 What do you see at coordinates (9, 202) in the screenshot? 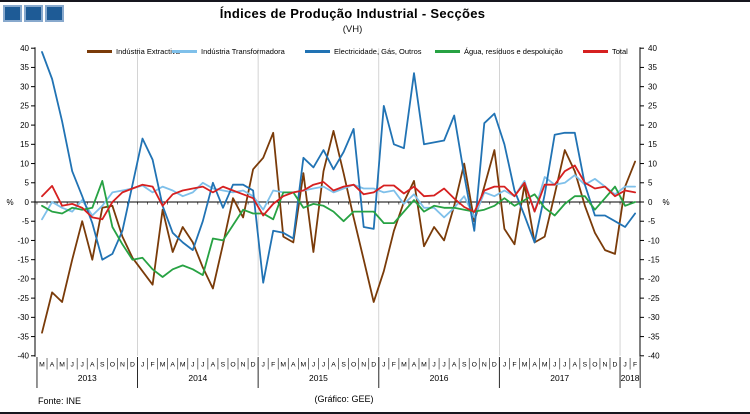
I see `y-axis-unit: %` at bounding box center [9, 202].